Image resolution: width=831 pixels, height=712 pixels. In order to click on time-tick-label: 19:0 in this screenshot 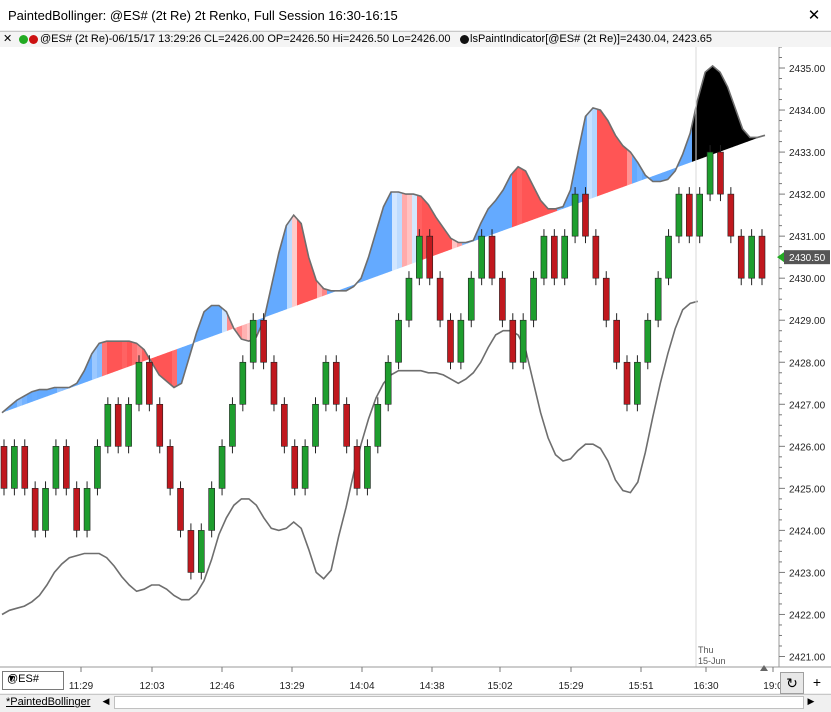, I will do `click(773, 686)`.